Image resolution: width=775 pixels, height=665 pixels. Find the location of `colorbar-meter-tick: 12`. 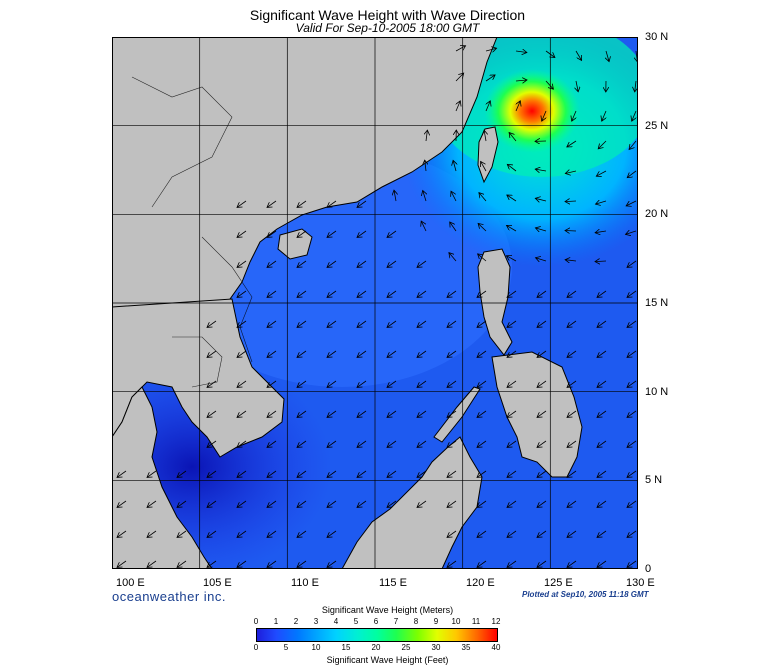

colorbar-meter-tick: 12 is located at coordinates (496, 621).